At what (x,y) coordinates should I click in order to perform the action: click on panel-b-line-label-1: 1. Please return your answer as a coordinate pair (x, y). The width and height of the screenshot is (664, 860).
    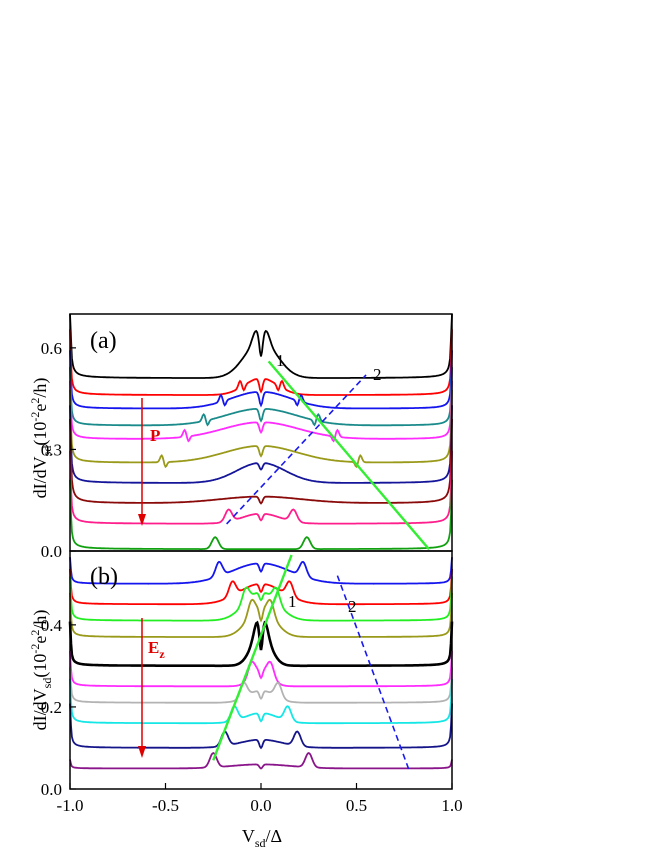
    Looking at the image, I should click on (292, 601).